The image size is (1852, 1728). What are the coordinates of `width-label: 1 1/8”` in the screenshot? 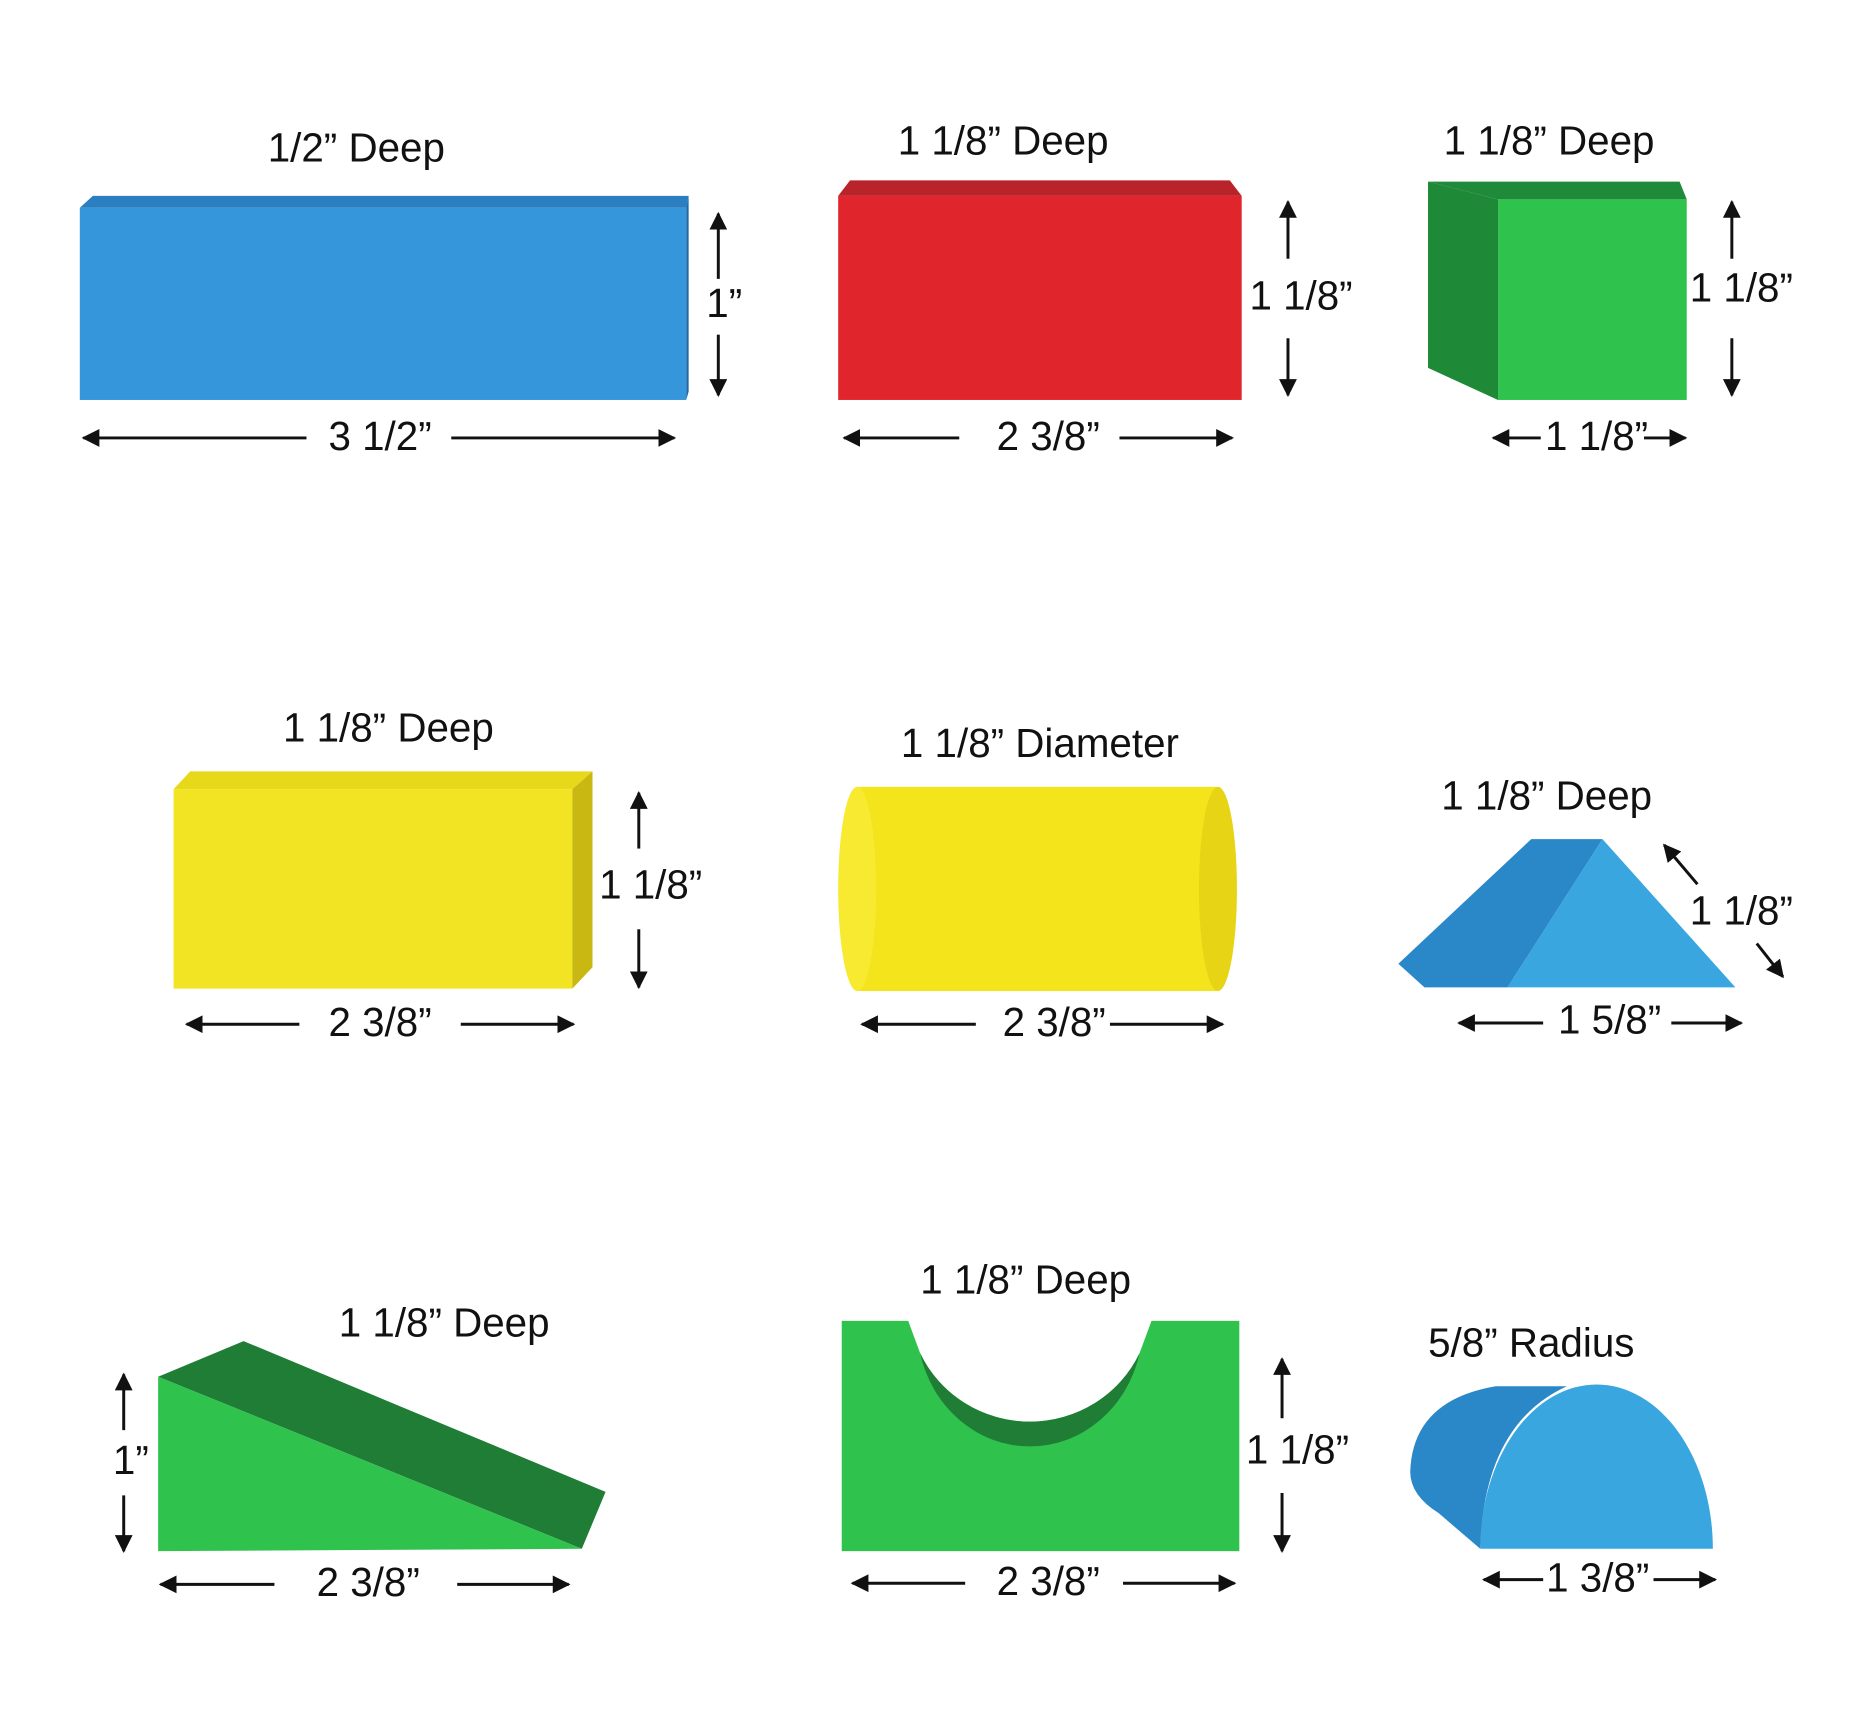 It's located at (1596, 436).